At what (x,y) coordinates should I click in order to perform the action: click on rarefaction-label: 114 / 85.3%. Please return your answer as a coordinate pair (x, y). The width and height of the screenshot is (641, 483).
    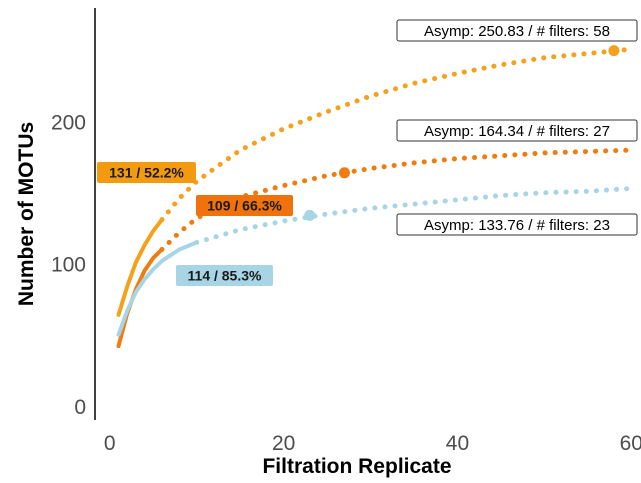
    Looking at the image, I should click on (225, 276).